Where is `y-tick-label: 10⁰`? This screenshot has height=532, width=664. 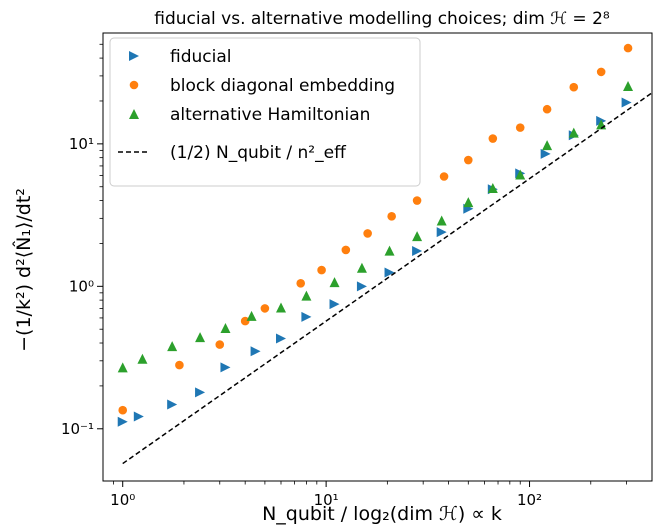 y-tick-label: 10⁰ is located at coordinates (81, 286).